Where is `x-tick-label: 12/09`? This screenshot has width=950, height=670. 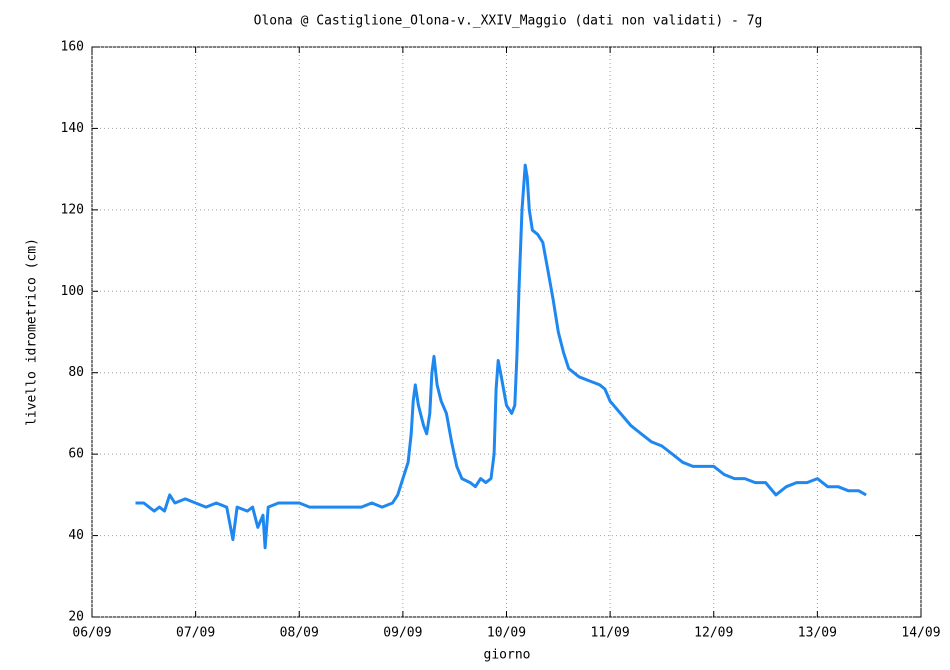
x-tick-label: 12/09 is located at coordinates (713, 633).